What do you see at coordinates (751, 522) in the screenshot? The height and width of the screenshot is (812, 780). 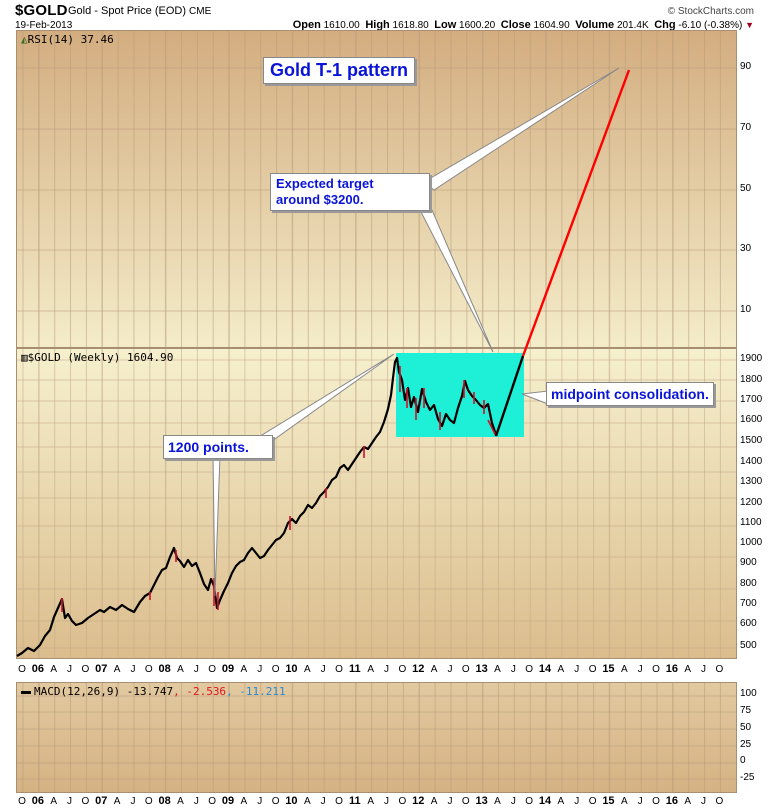 I see `price-tick: 1100` at bounding box center [751, 522].